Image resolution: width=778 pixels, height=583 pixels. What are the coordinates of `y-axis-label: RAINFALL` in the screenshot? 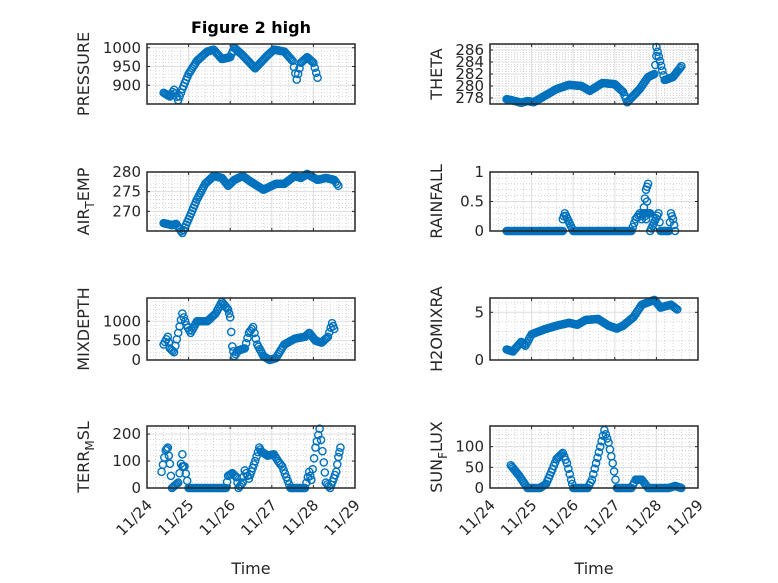 It's located at (436, 201).